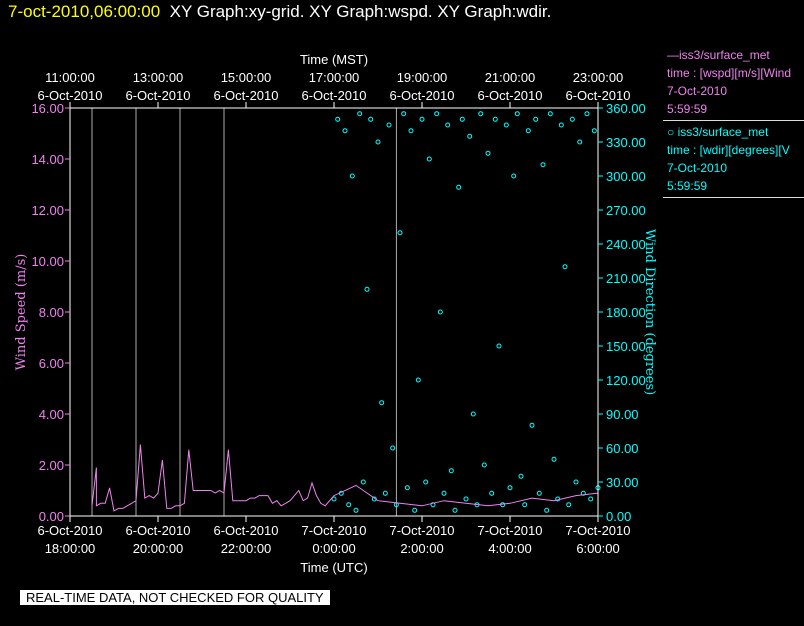 This screenshot has width=804, height=626. What do you see at coordinates (718, 132) in the screenshot?
I see `legend-wdir-source: ○ iss3/surface_met` at bounding box center [718, 132].